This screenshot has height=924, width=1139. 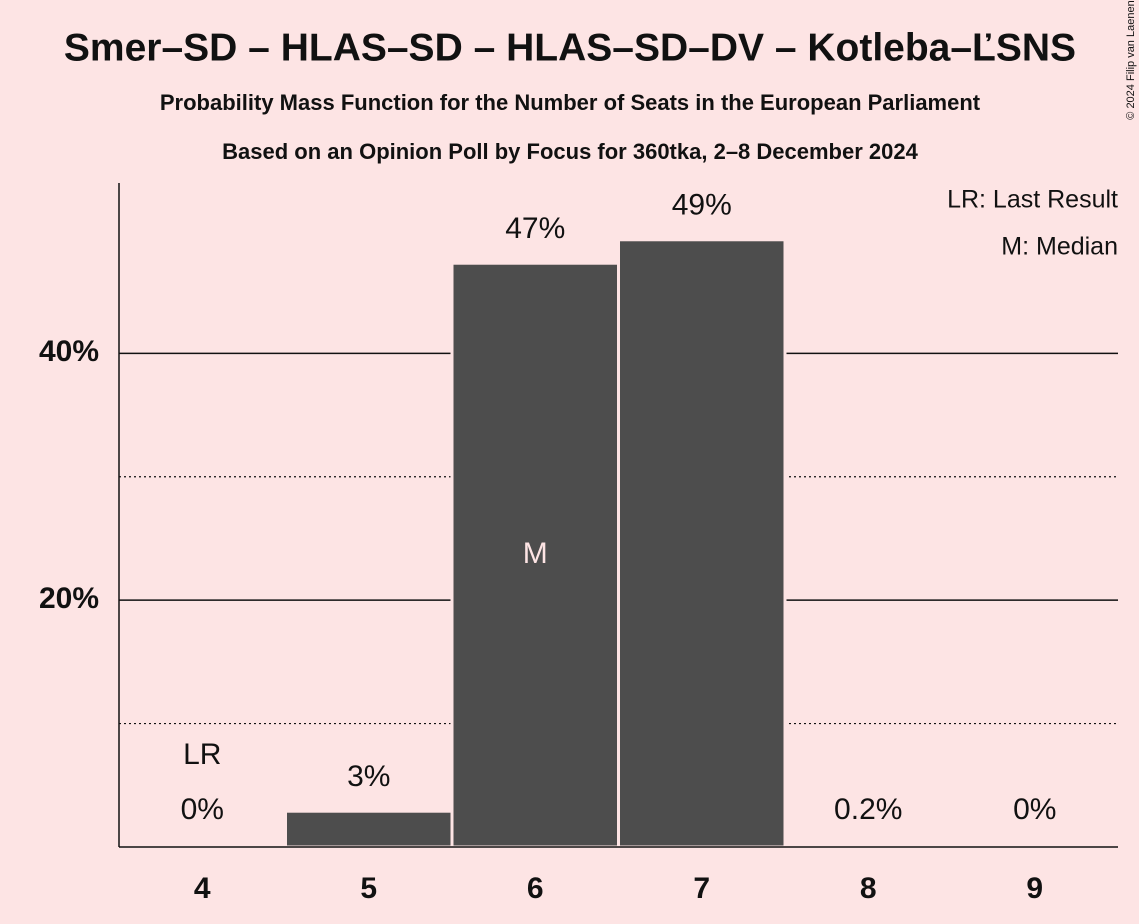 I want to click on legend-entry: LR: Last Result, so click(x=1032, y=200).